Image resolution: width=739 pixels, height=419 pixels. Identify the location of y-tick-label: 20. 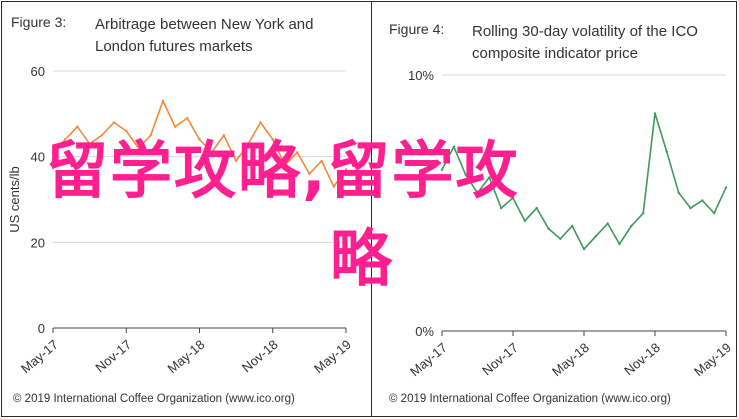
(38, 242).